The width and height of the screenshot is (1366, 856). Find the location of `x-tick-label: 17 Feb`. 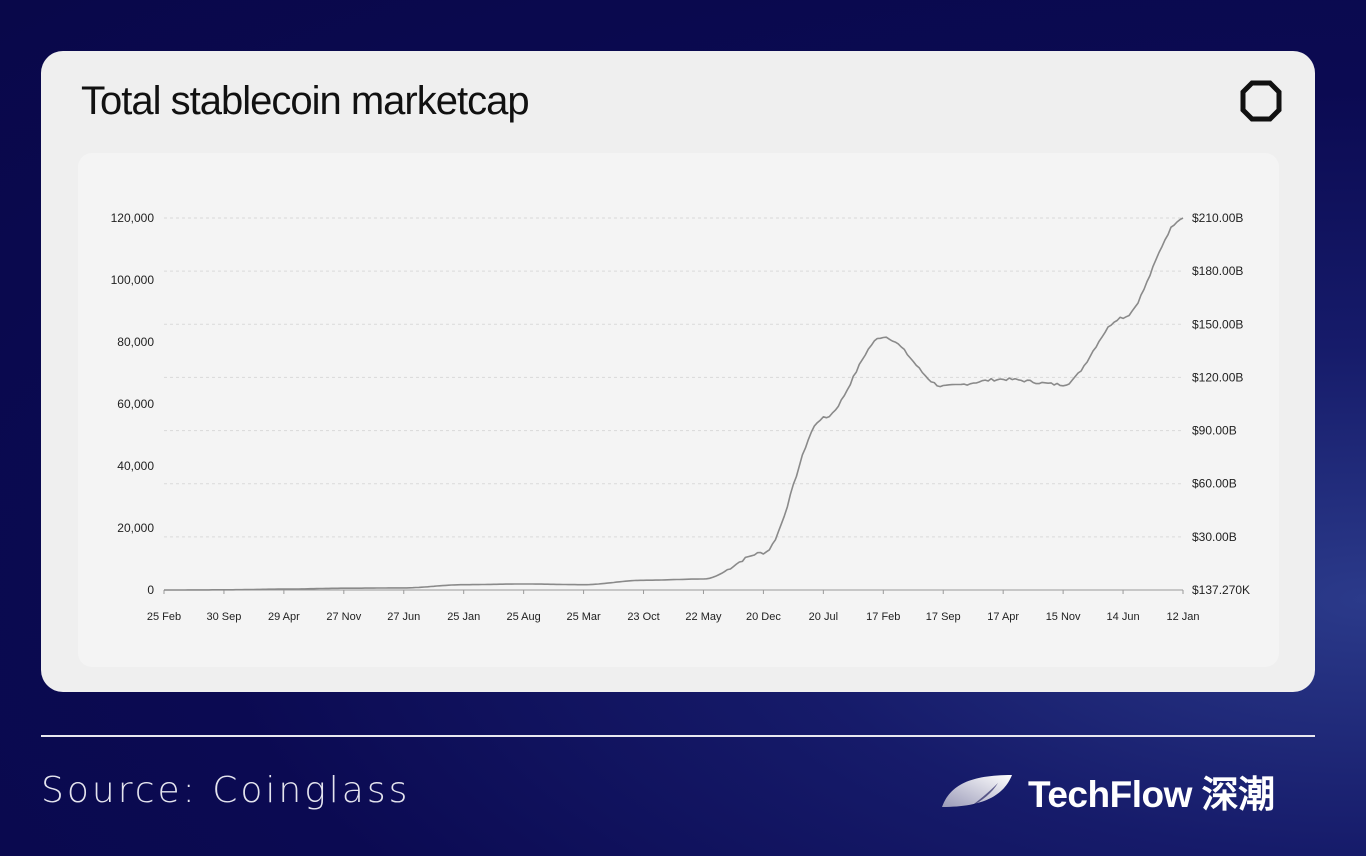

x-tick-label: 17 Feb is located at coordinates (883, 617).